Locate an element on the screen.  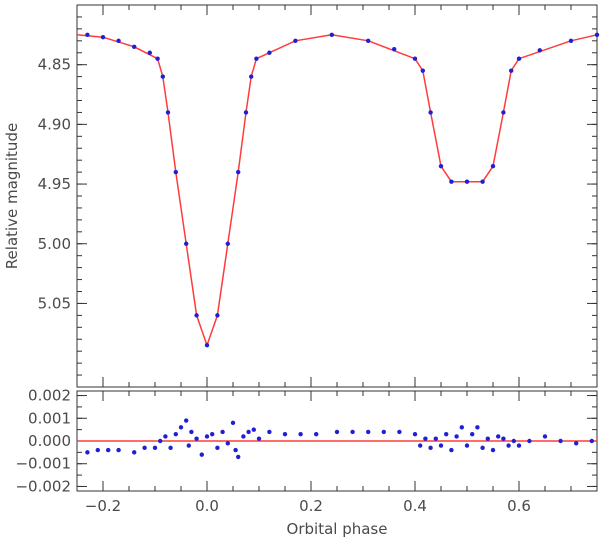
x-tick-label: 0.0 is located at coordinates (207, 506).